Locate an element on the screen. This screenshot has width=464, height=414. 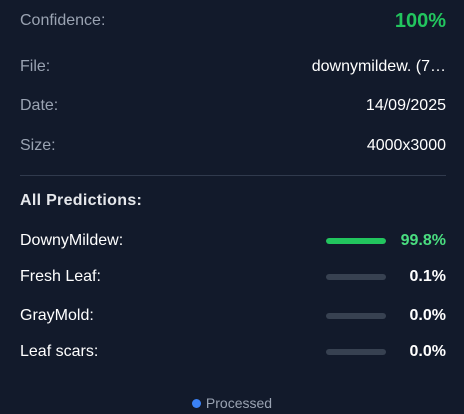
date-value: 14/09/2025 is located at coordinates (405, 105).